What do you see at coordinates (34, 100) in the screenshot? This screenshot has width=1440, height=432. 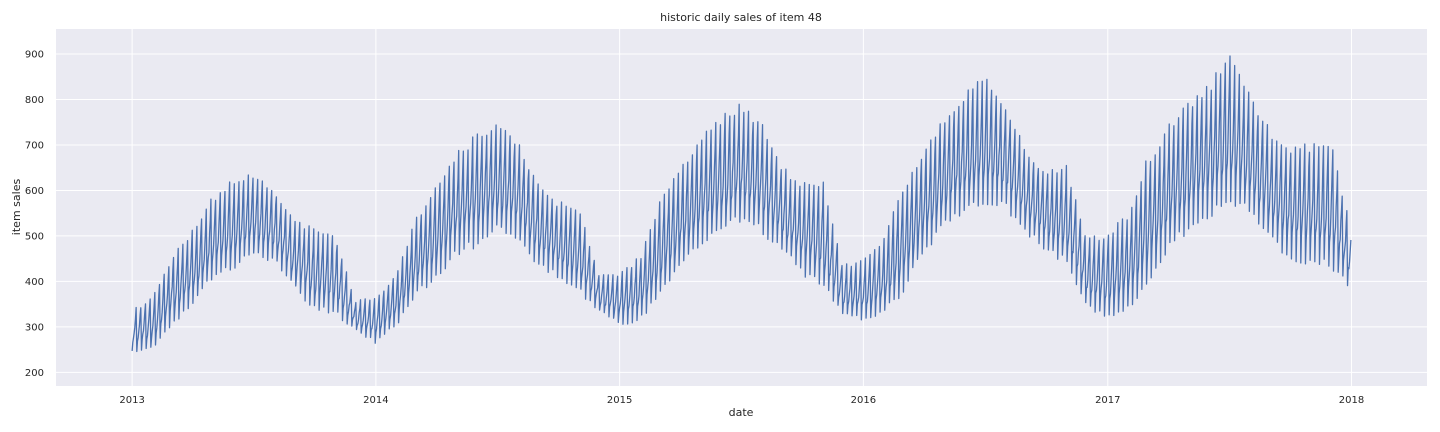 I see `y-tick-label: 800` at bounding box center [34, 100].